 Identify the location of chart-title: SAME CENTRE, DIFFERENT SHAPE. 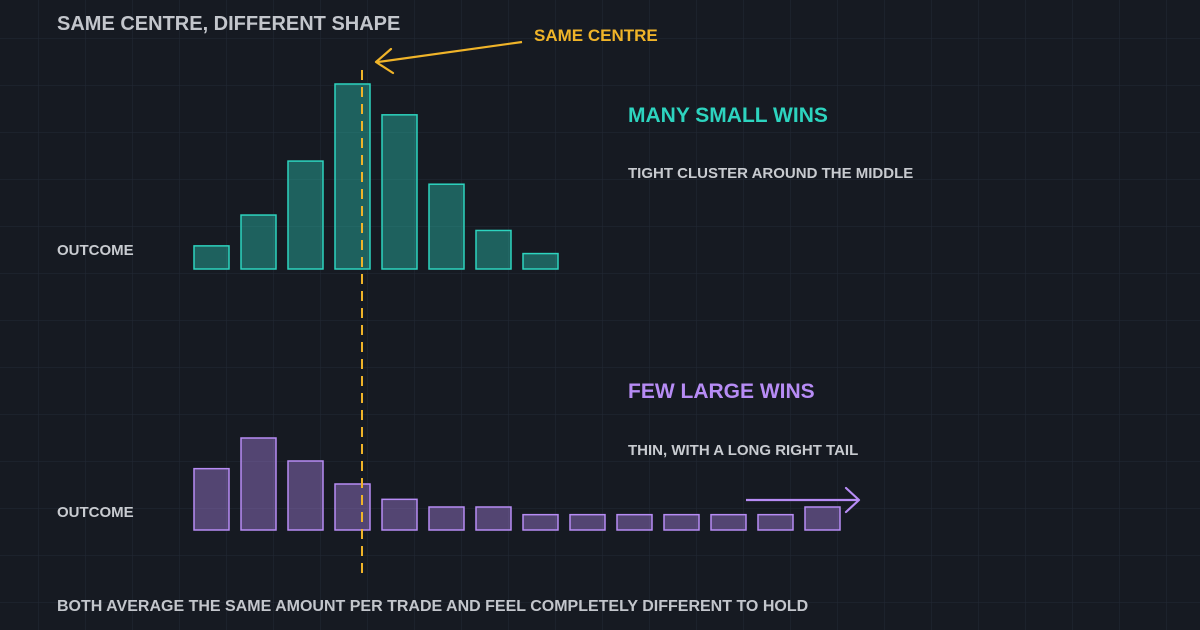
(228, 24).